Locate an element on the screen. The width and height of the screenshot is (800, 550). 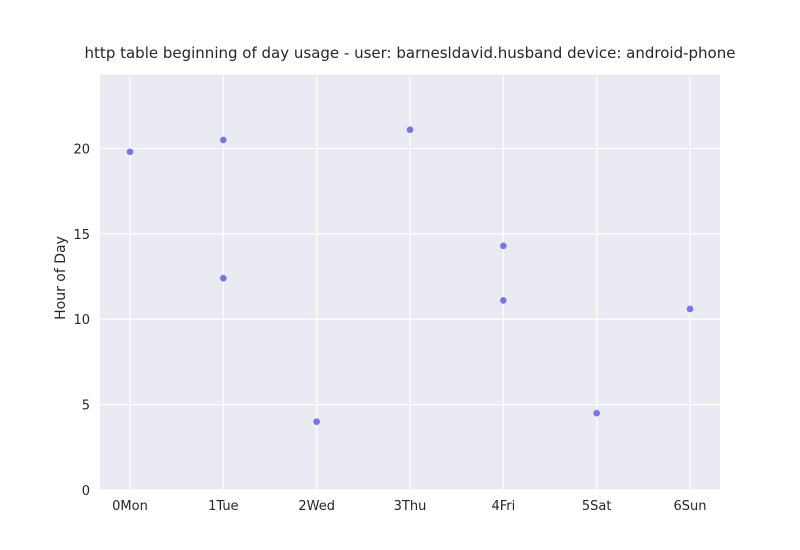
x-tick-label: 4Fri is located at coordinates (503, 506).